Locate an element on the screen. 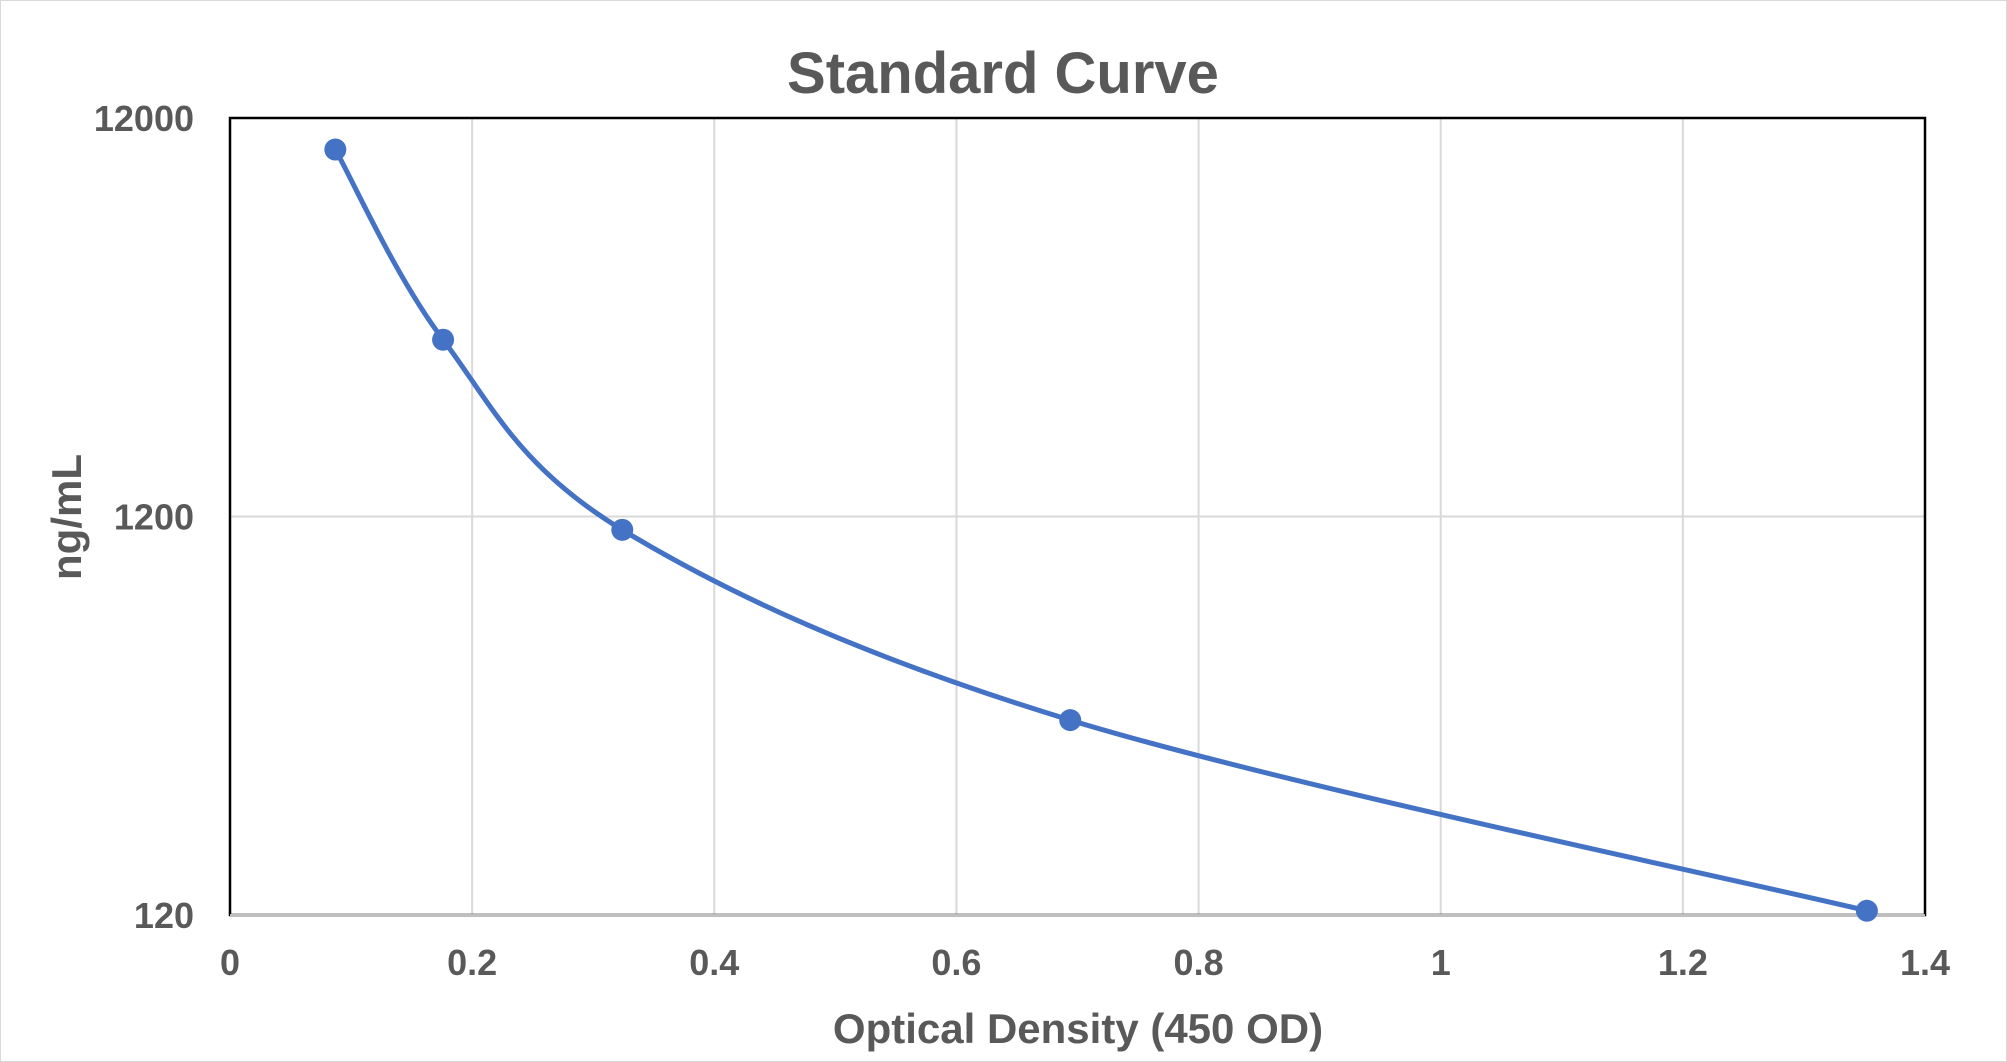 The width and height of the screenshot is (2007, 1062). y-tick-labels: 120 1200 12000 is located at coordinates (144, 517).